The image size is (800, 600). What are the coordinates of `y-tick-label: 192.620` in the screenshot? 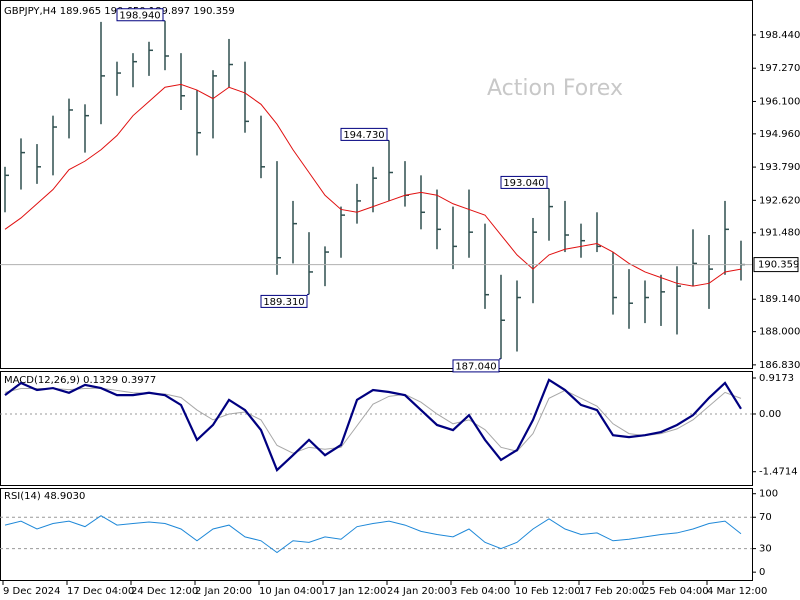 It's located at (779, 200).